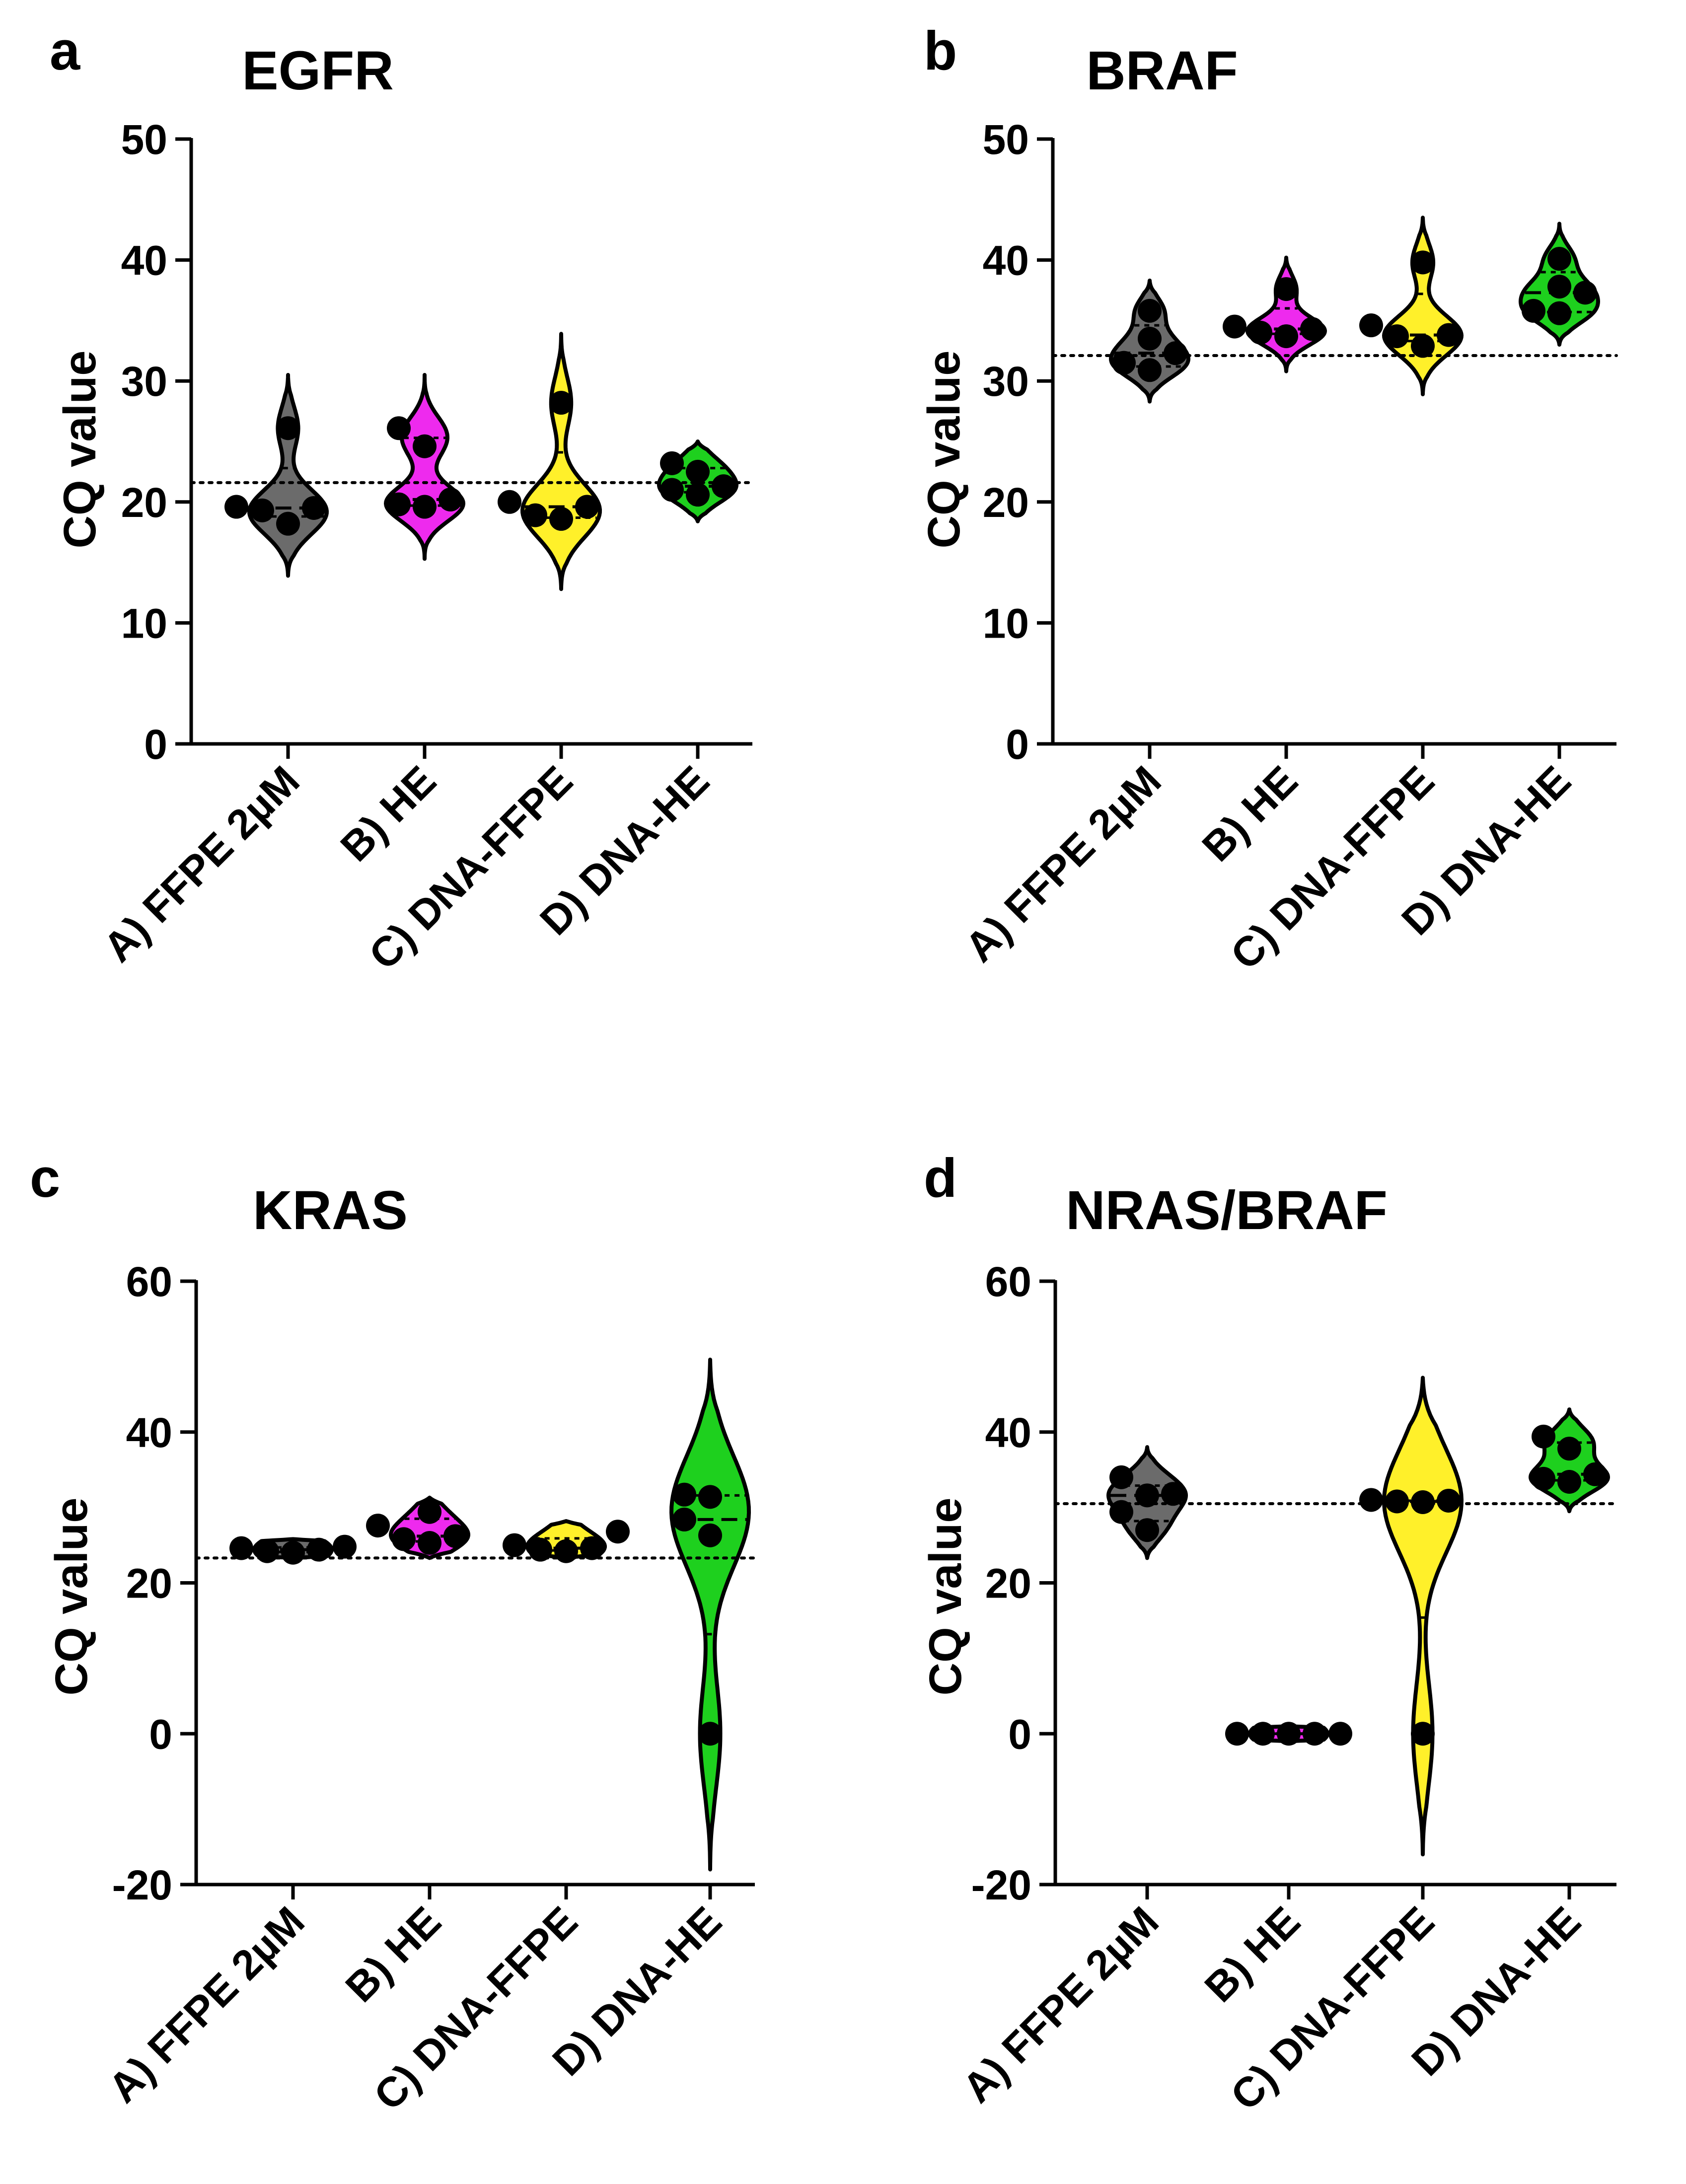 This screenshot has height=2184, width=1686. Describe the element at coordinates (330, 1210) in the screenshot. I see `chart-title: KRAS` at that location.